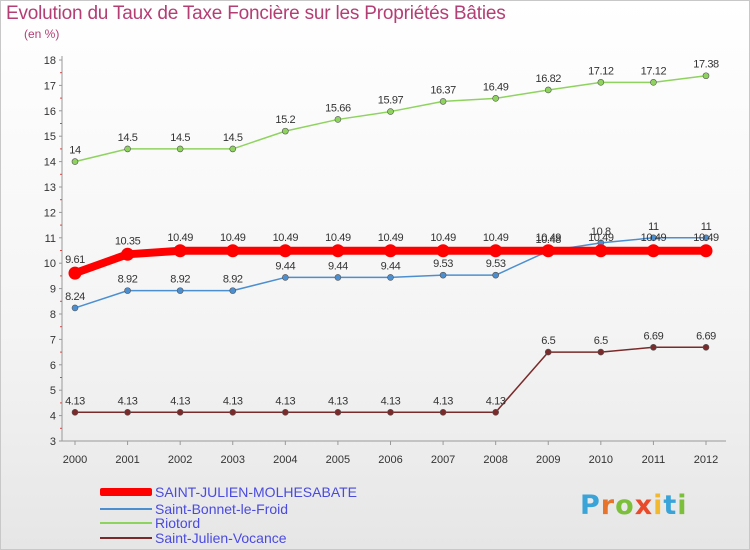 The image size is (750, 550). Describe the element at coordinates (178, 523) in the screenshot. I see `legend-label: Riotord` at that location.